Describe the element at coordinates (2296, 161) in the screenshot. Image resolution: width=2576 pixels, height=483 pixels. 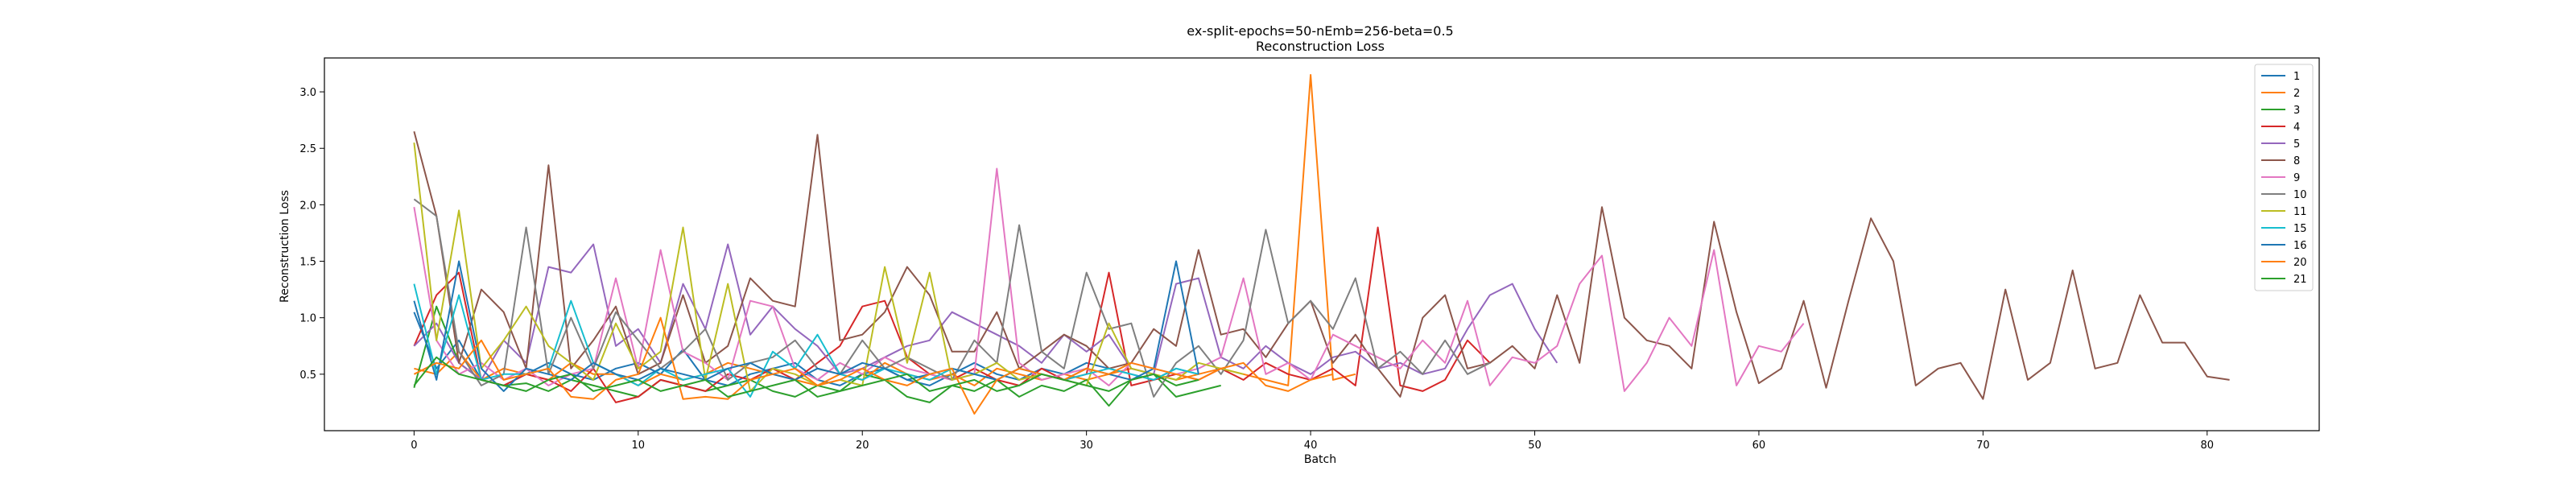
I see `legend-label: 8` at that location.